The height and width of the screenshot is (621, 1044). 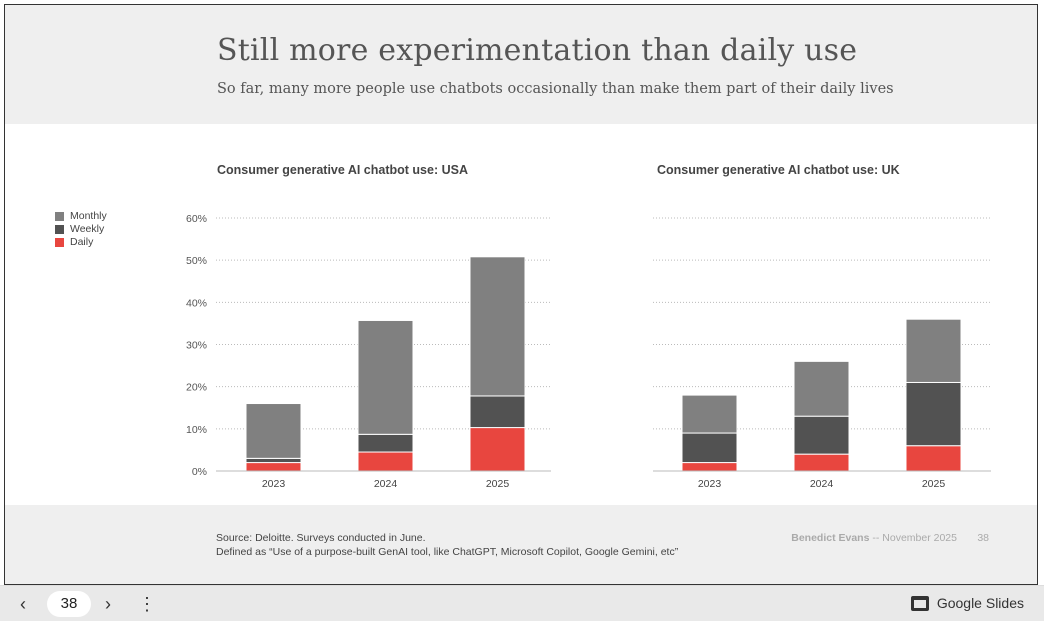 I want to click on slides-toolbar: ‹ 38 › ⋮ Google Slides, so click(x=522, y=603).